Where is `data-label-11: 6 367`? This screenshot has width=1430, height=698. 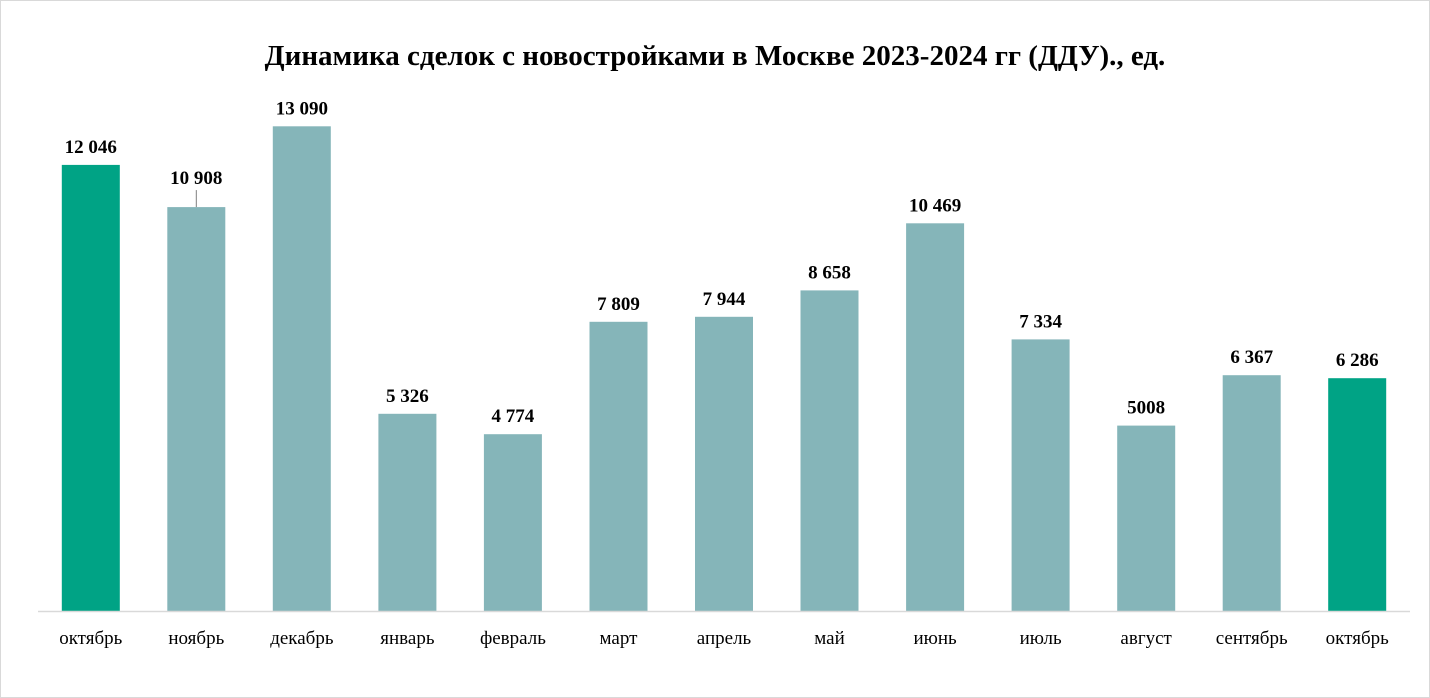 data-label-11: 6 367 is located at coordinates (1251, 357).